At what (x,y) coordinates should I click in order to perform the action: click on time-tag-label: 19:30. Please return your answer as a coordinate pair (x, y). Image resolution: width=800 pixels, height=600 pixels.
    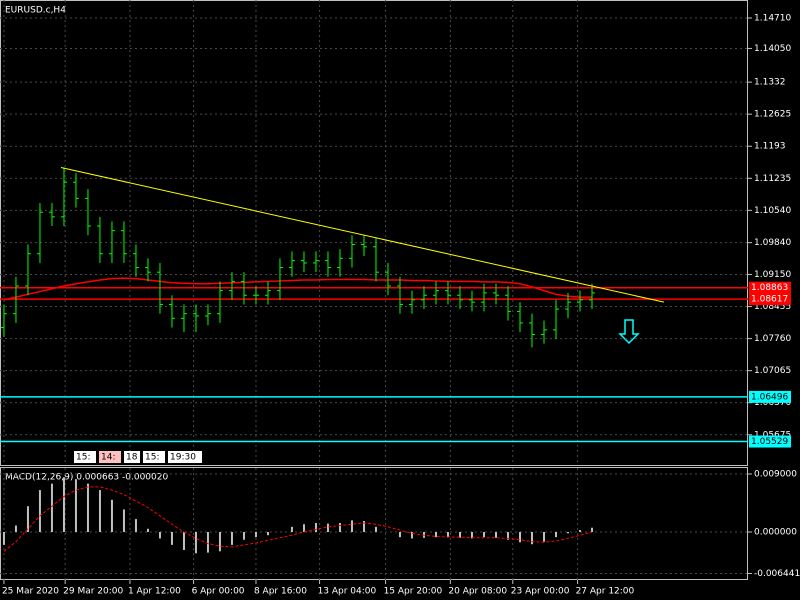
    Looking at the image, I should click on (183, 458).